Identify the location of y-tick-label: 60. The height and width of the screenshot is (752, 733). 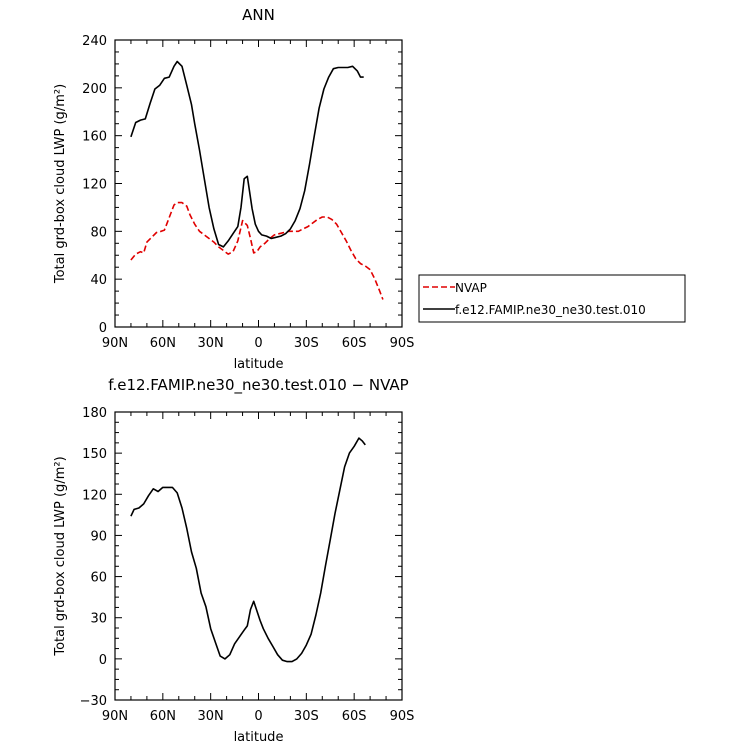
(98, 578).